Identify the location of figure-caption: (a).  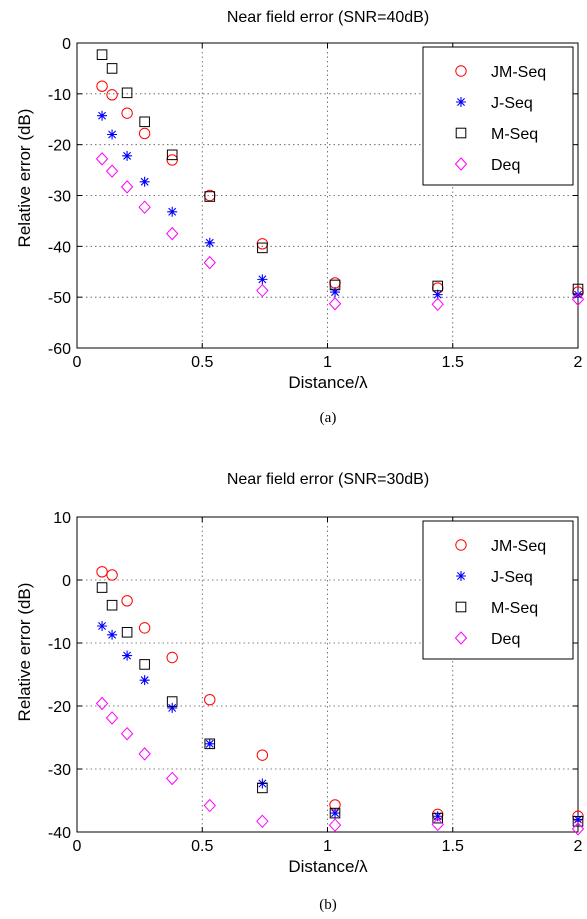
(328, 418).